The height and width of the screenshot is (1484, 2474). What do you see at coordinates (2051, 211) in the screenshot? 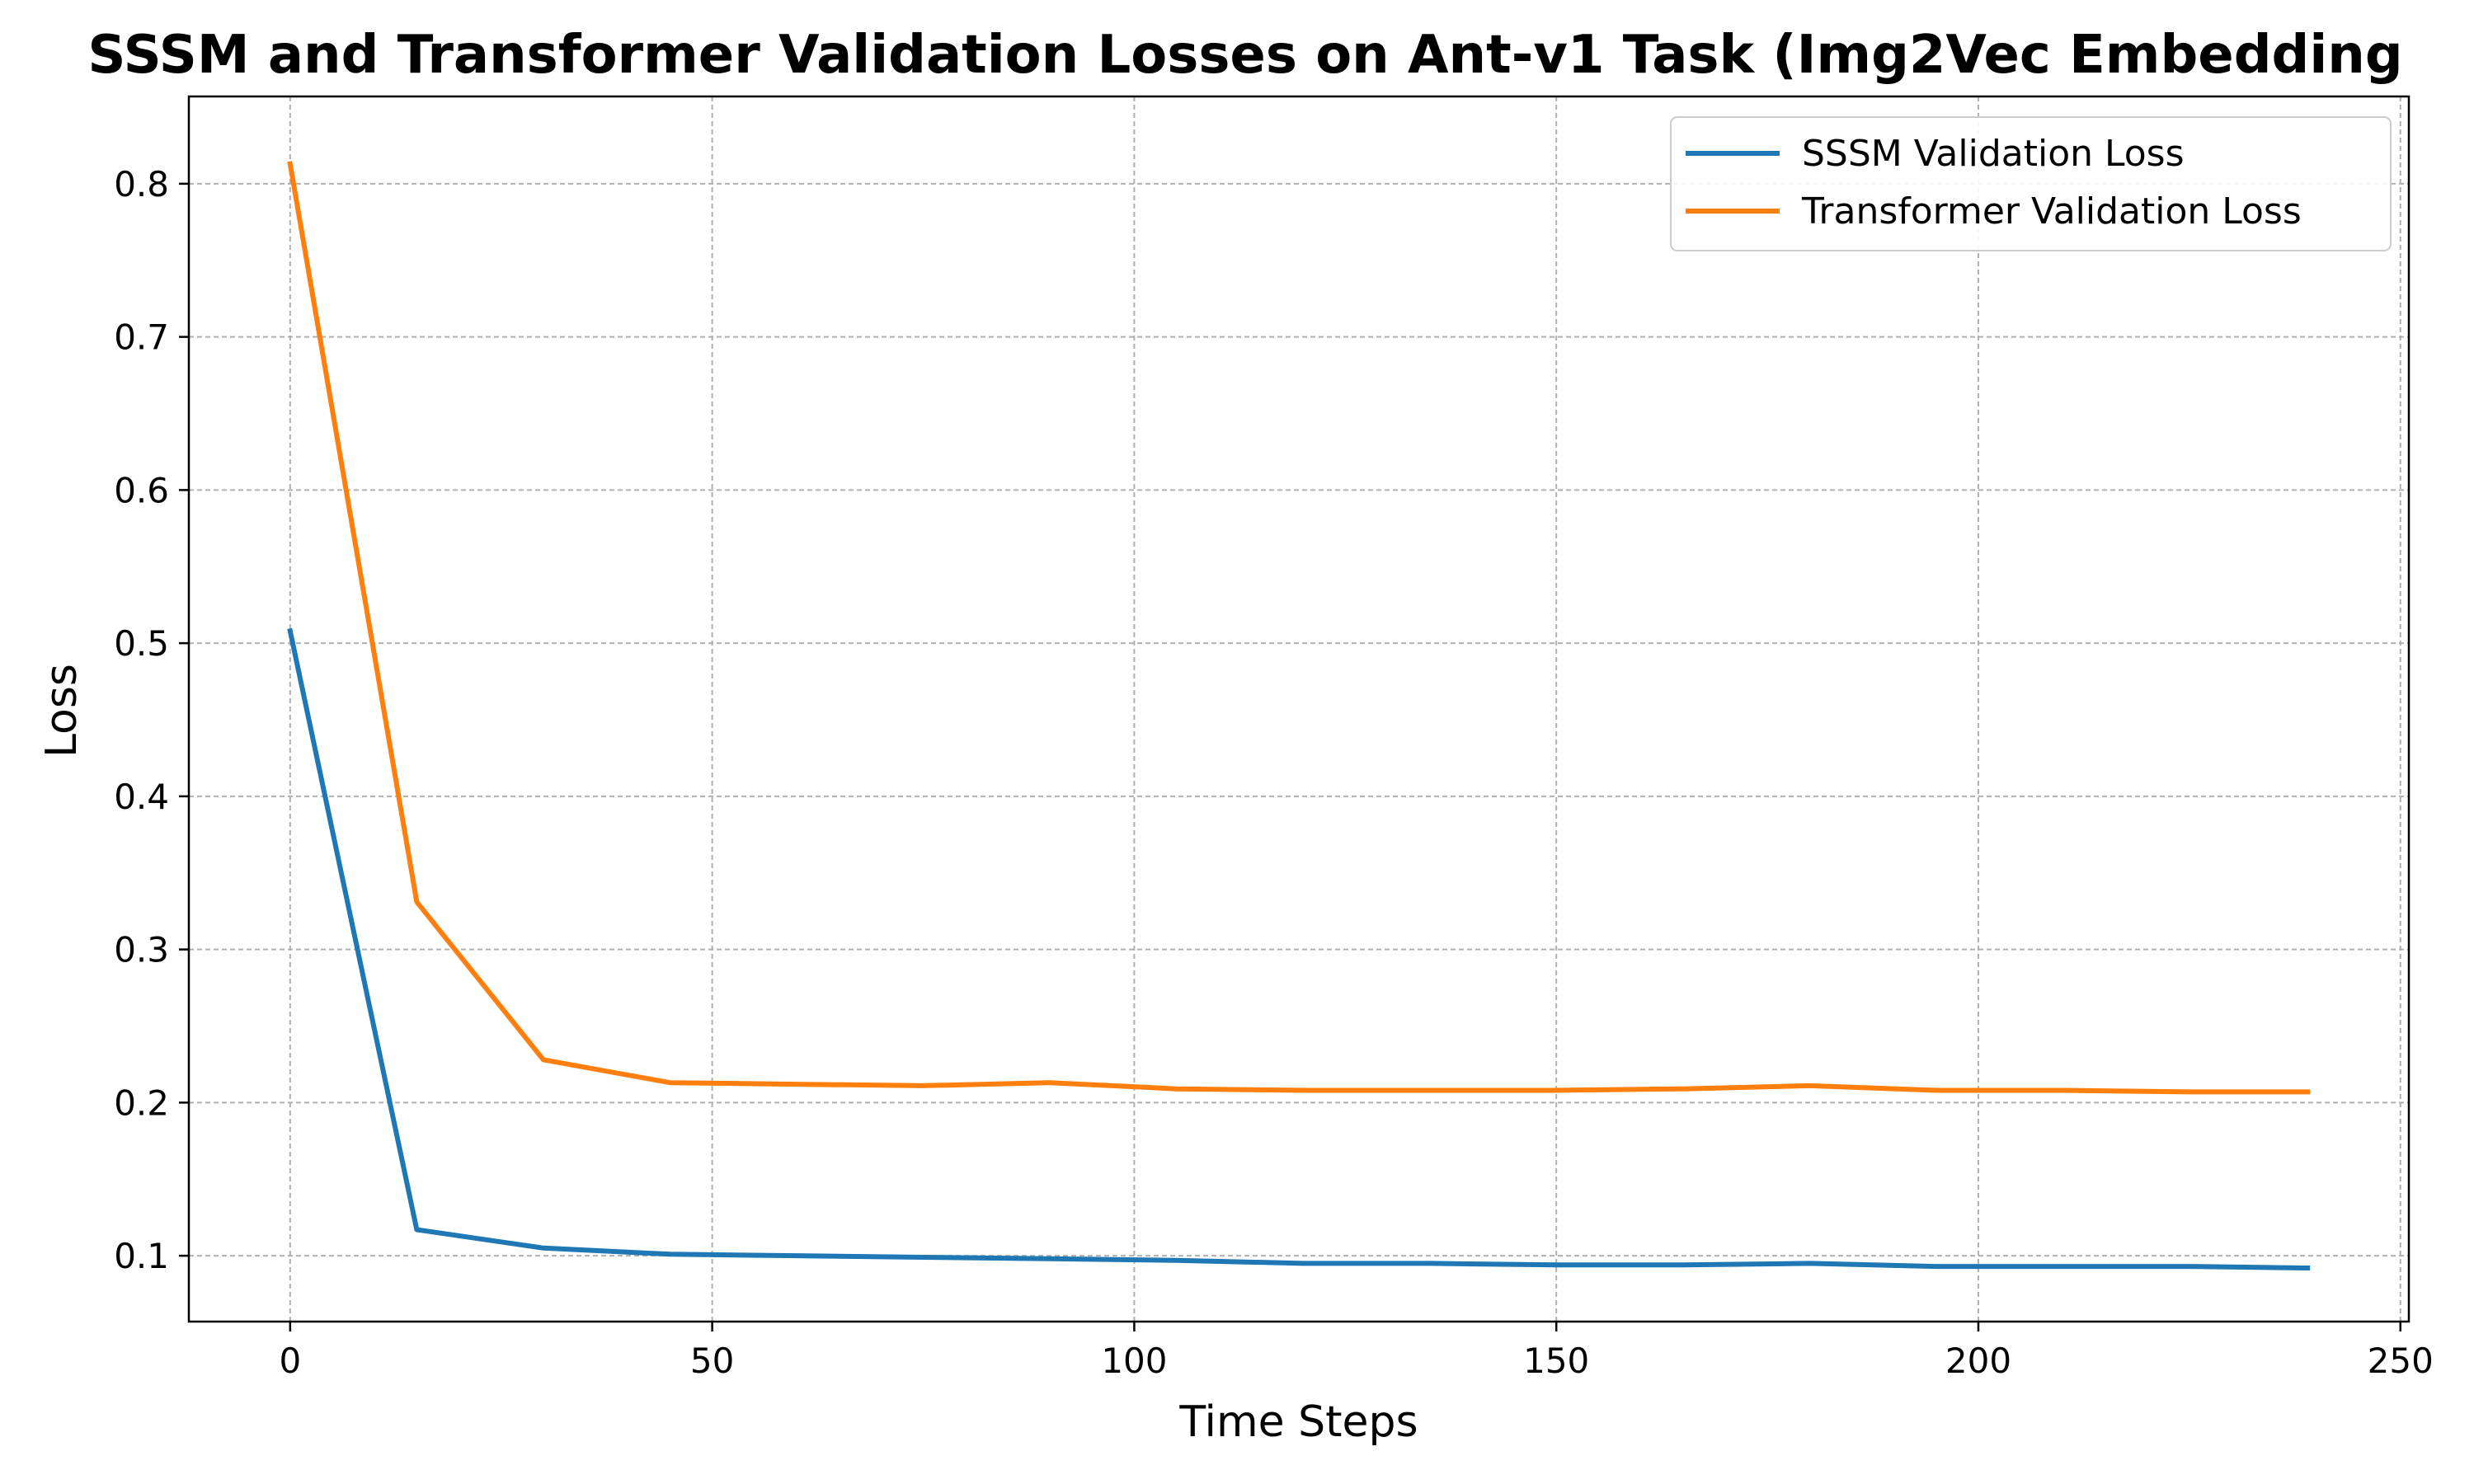
I see `legend-label: Transformer Validation Loss` at bounding box center [2051, 211].